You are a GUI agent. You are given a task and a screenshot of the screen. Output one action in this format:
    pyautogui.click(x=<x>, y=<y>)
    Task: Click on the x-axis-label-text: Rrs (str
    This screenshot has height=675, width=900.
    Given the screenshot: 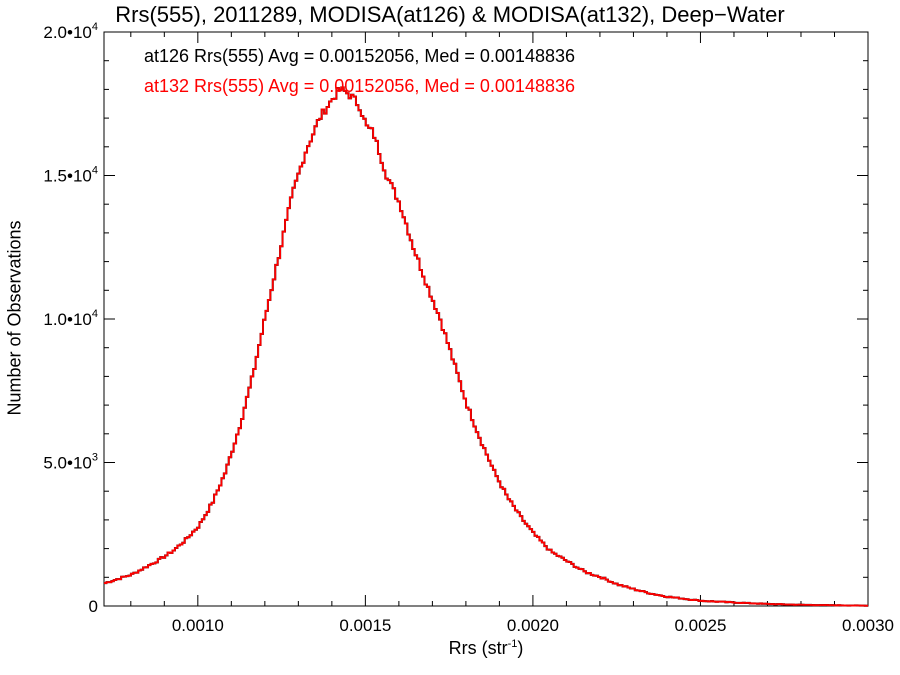 What is the action you would take?
    pyautogui.click(x=478, y=648)
    